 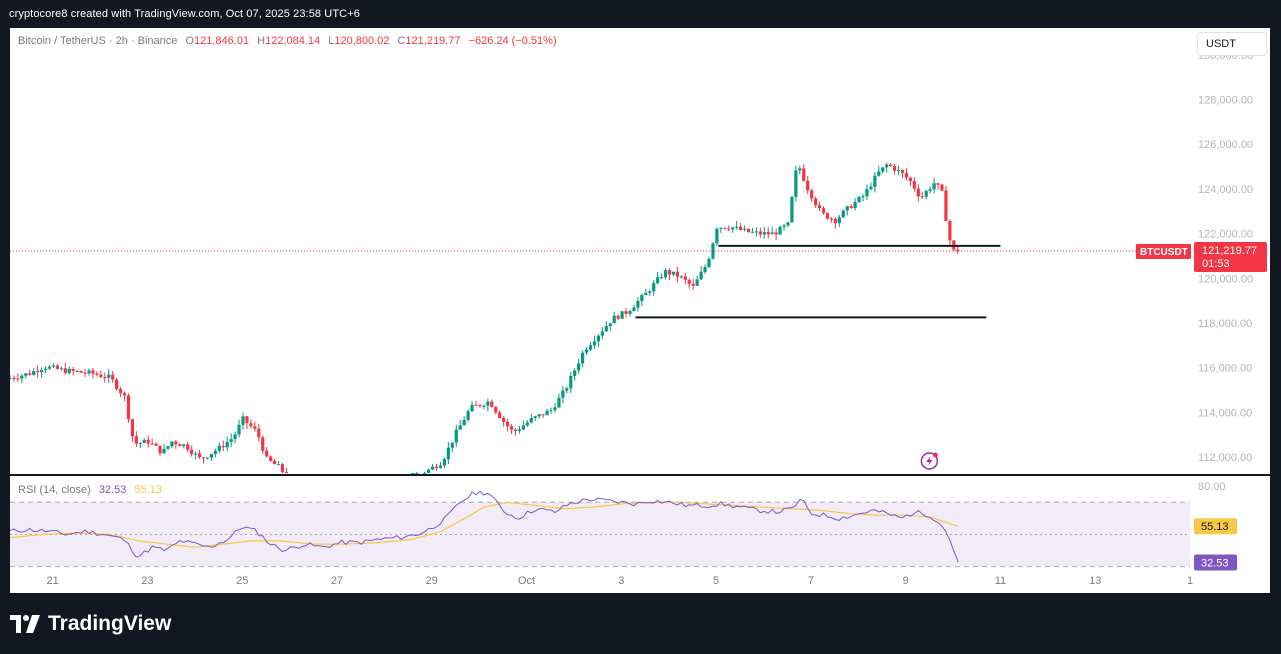 What do you see at coordinates (110, 623) in the screenshot?
I see `tradingview-brand: TradingView` at bounding box center [110, 623].